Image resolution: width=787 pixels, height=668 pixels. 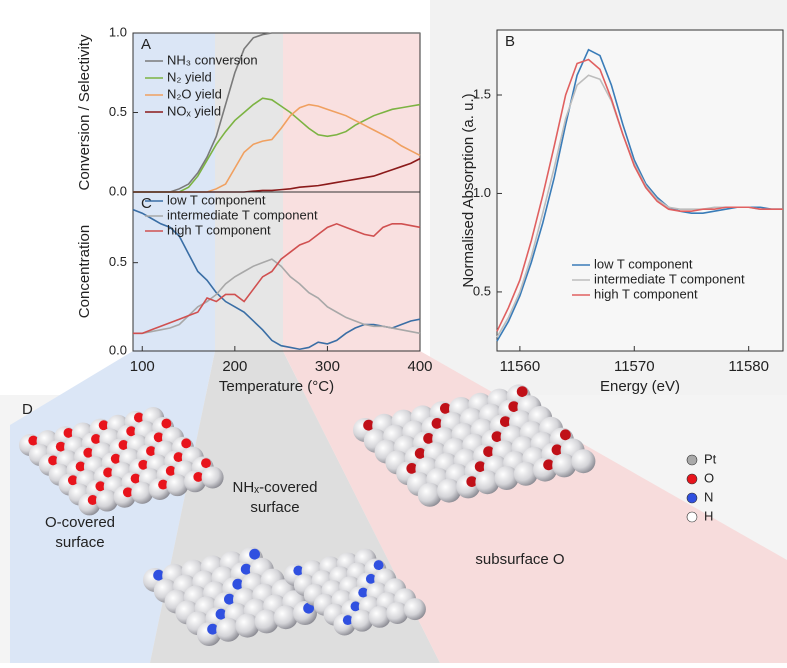 I want to click on x-tick-label: 100, so click(x=142, y=366).